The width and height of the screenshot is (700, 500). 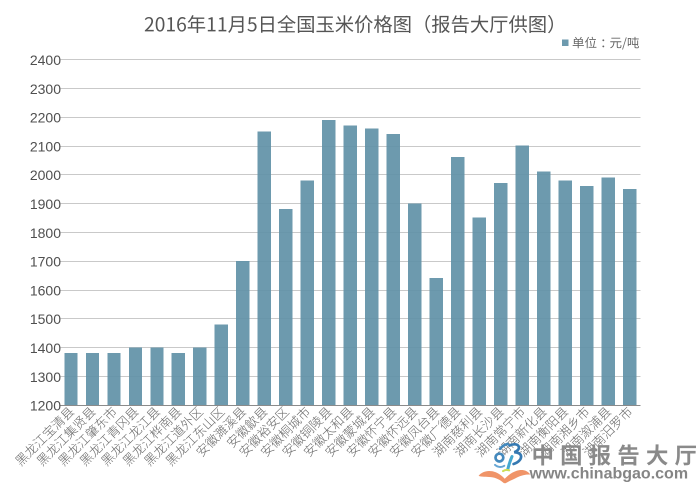 What do you see at coordinates (45, 146) in the screenshot?
I see `svg-text: 2100` at bounding box center [45, 146].